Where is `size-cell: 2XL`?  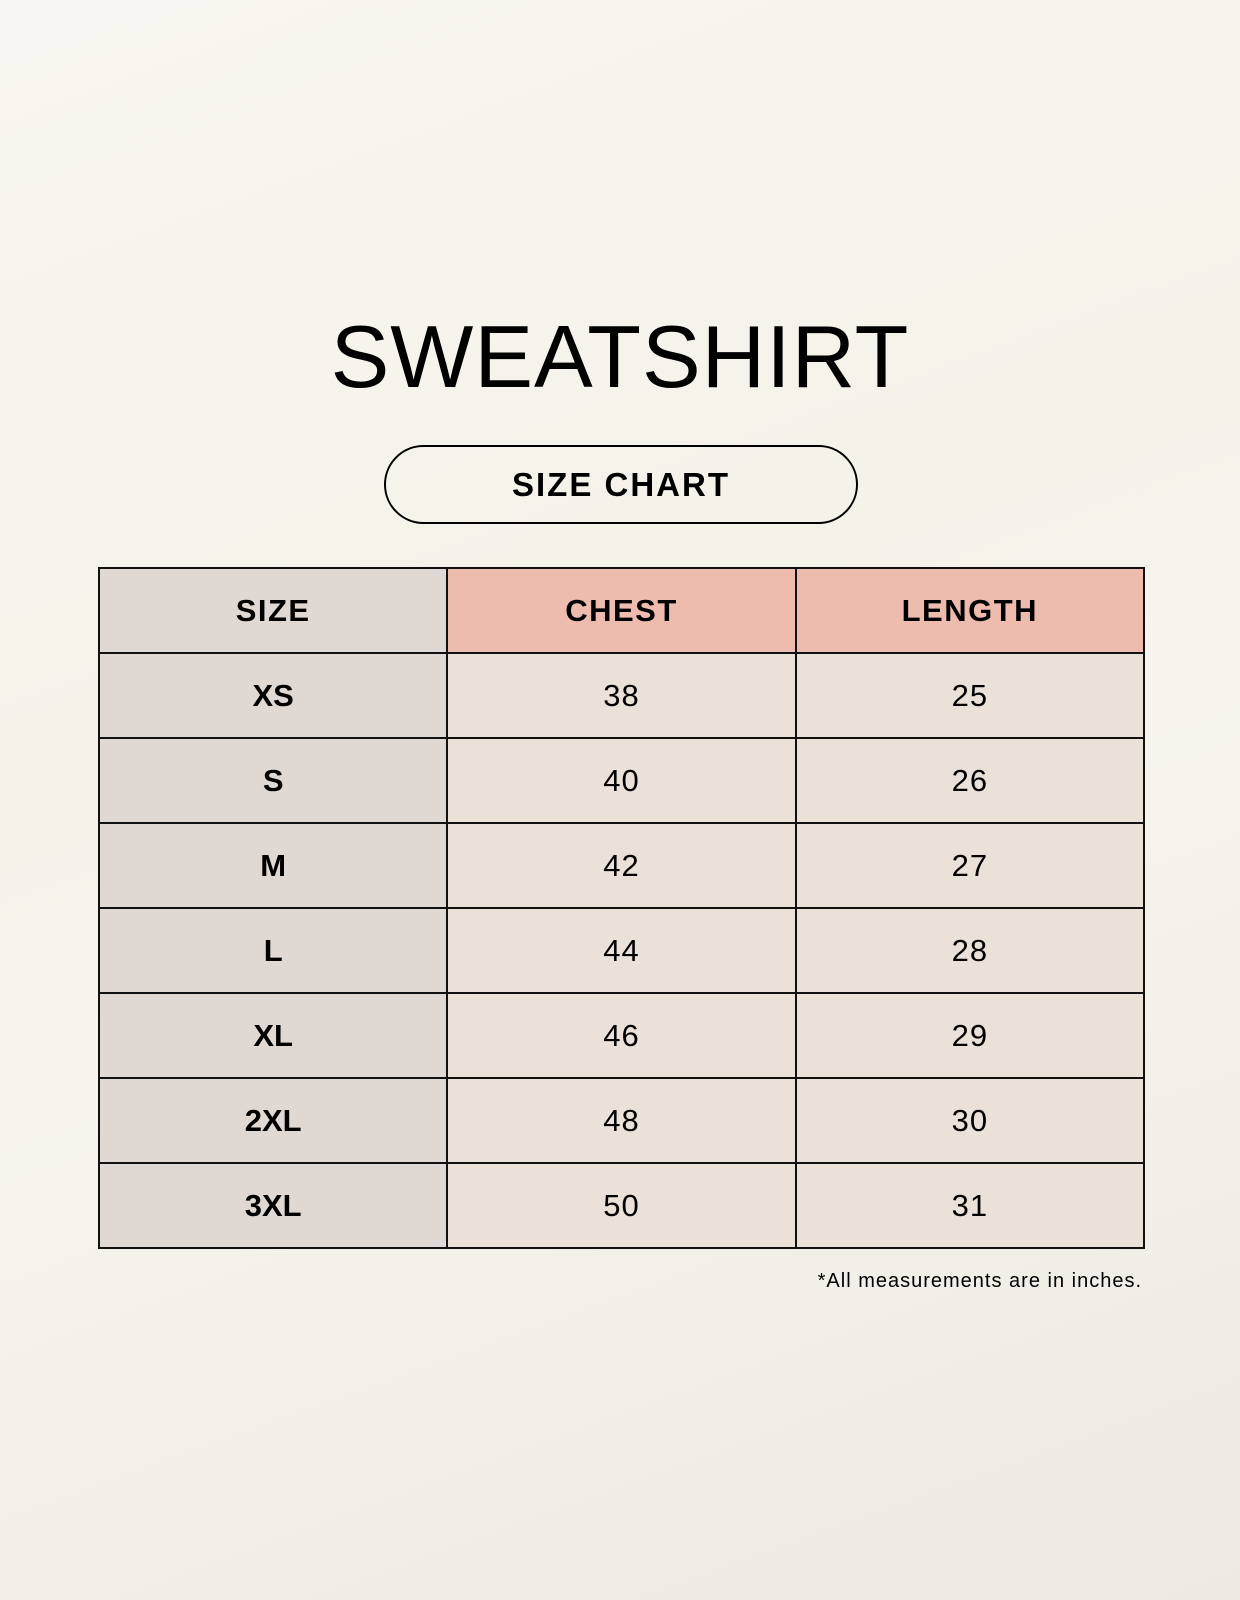
size-cell: 2XL is located at coordinates (273, 1120).